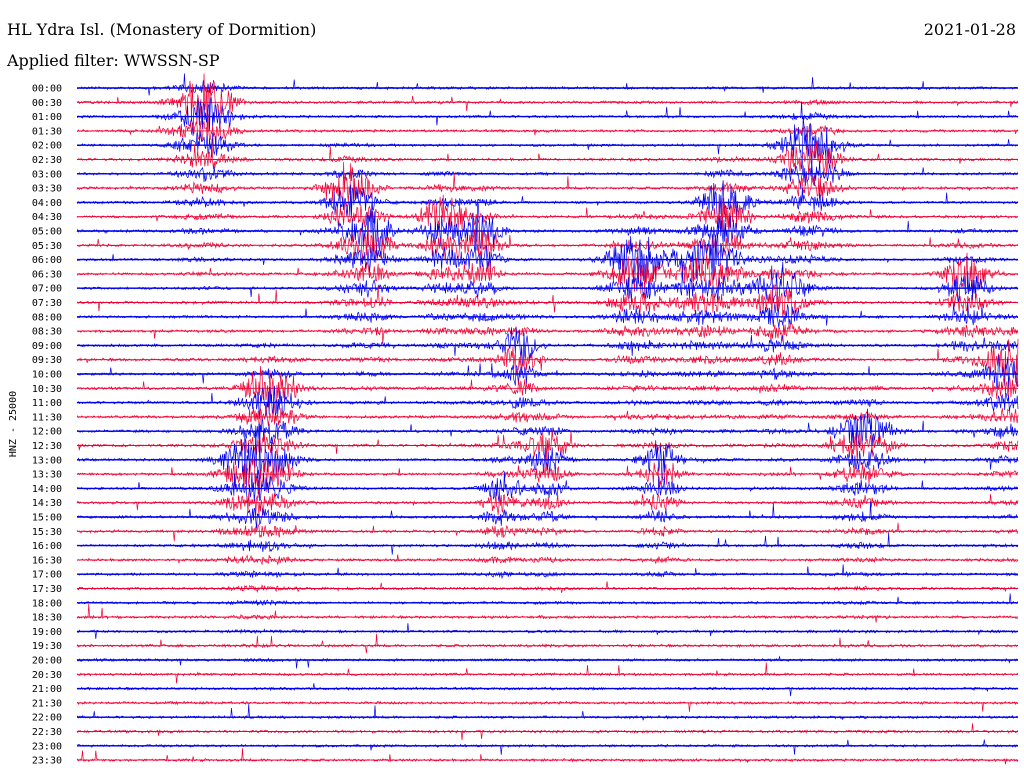  I want to click on tick-label: 22:30, so click(47, 732).